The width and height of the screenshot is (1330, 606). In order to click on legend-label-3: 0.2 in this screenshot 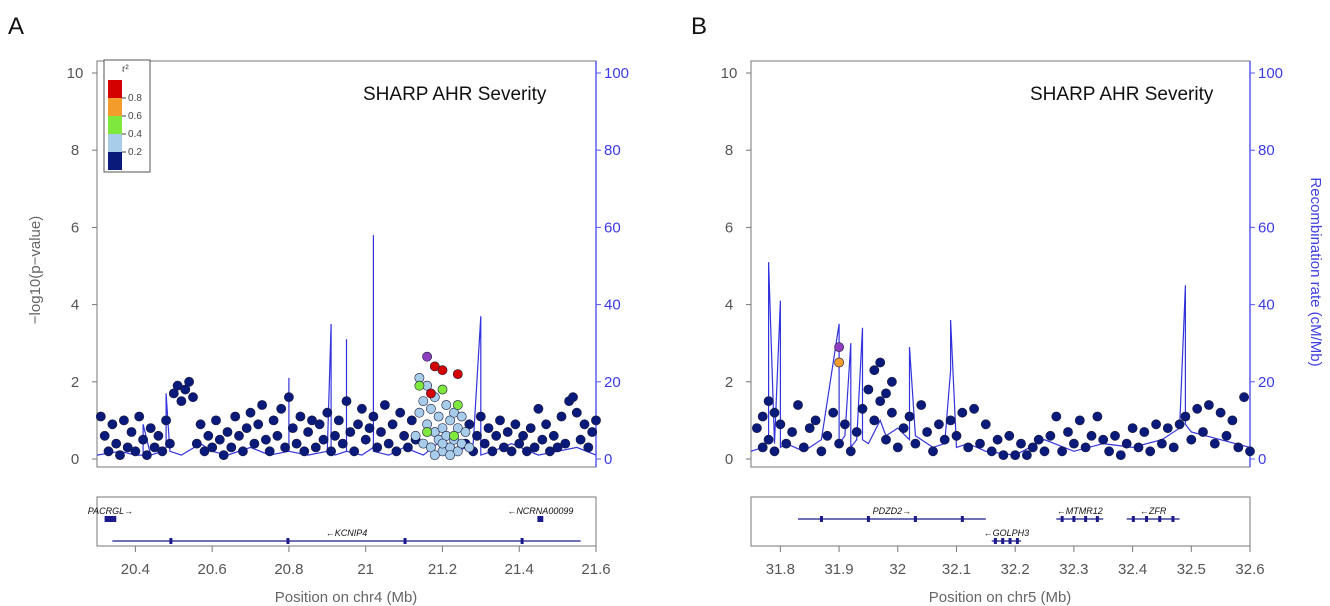, I will do `click(135, 152)`.